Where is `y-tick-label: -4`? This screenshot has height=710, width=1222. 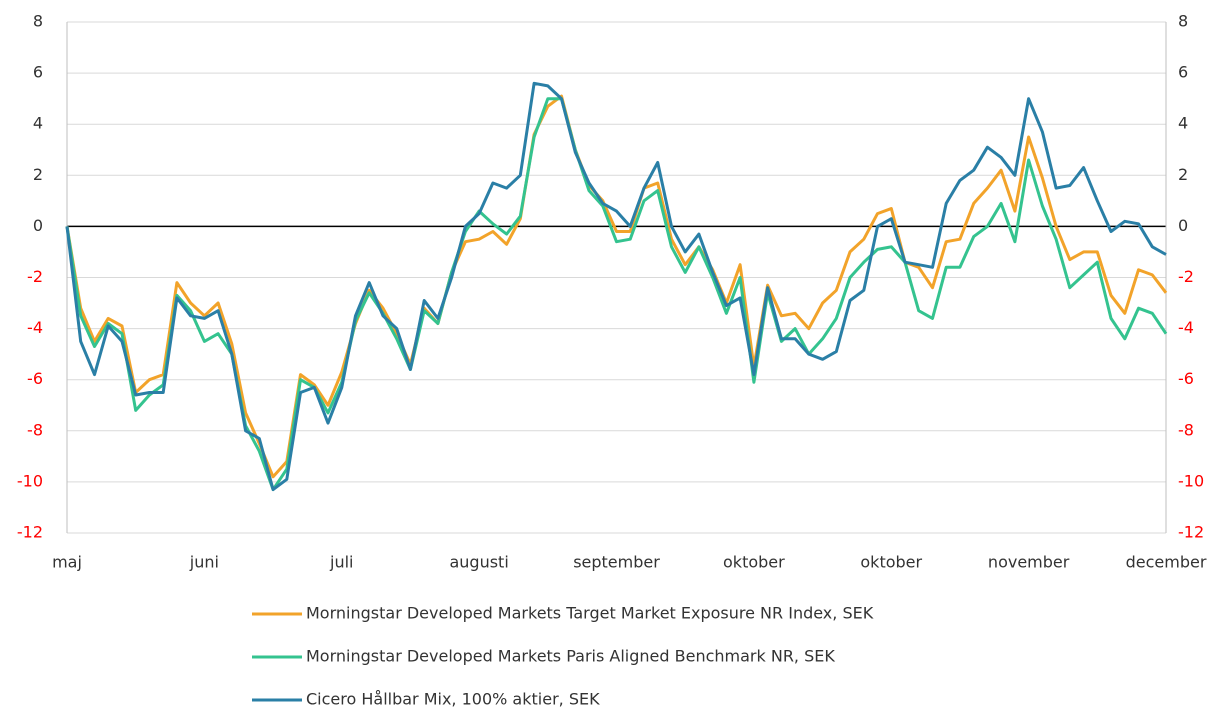 y-tick-label: -4 is located at coordinates (35, 327).